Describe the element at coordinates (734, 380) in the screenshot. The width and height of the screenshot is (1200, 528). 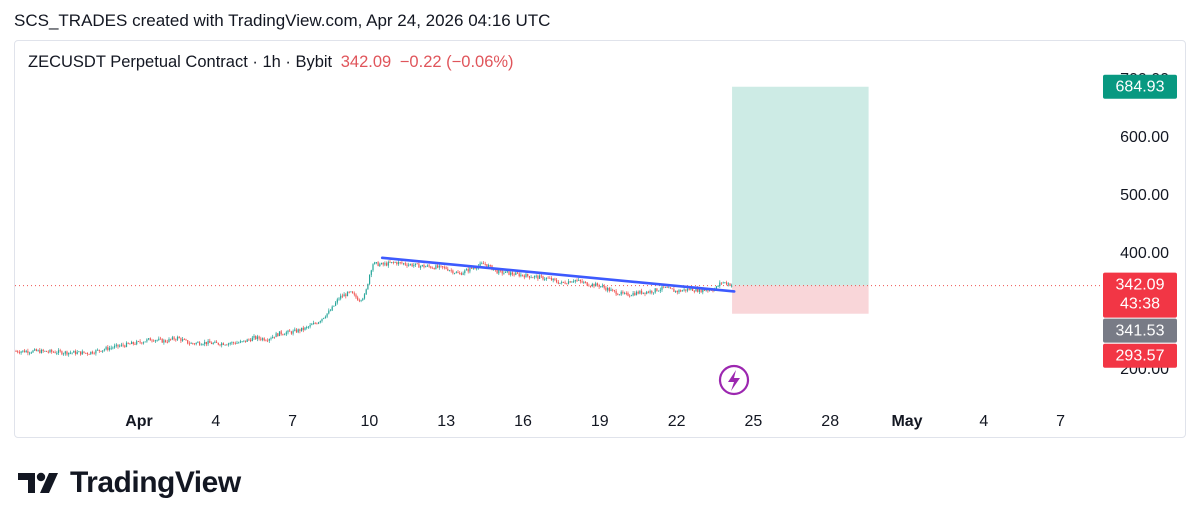
I see `lightning-bolt-icon` at that location.